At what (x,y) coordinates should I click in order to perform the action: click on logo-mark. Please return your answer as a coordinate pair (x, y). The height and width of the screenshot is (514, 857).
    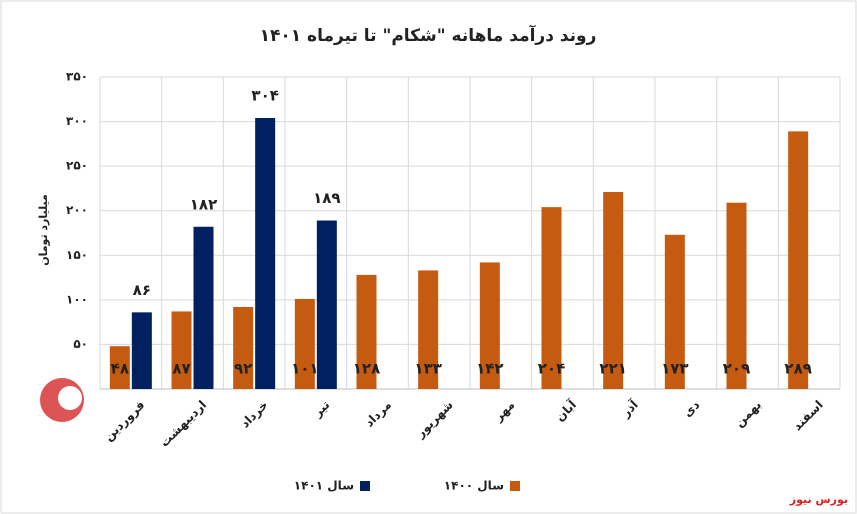
    Looking at the image, I should click on (70, 398).